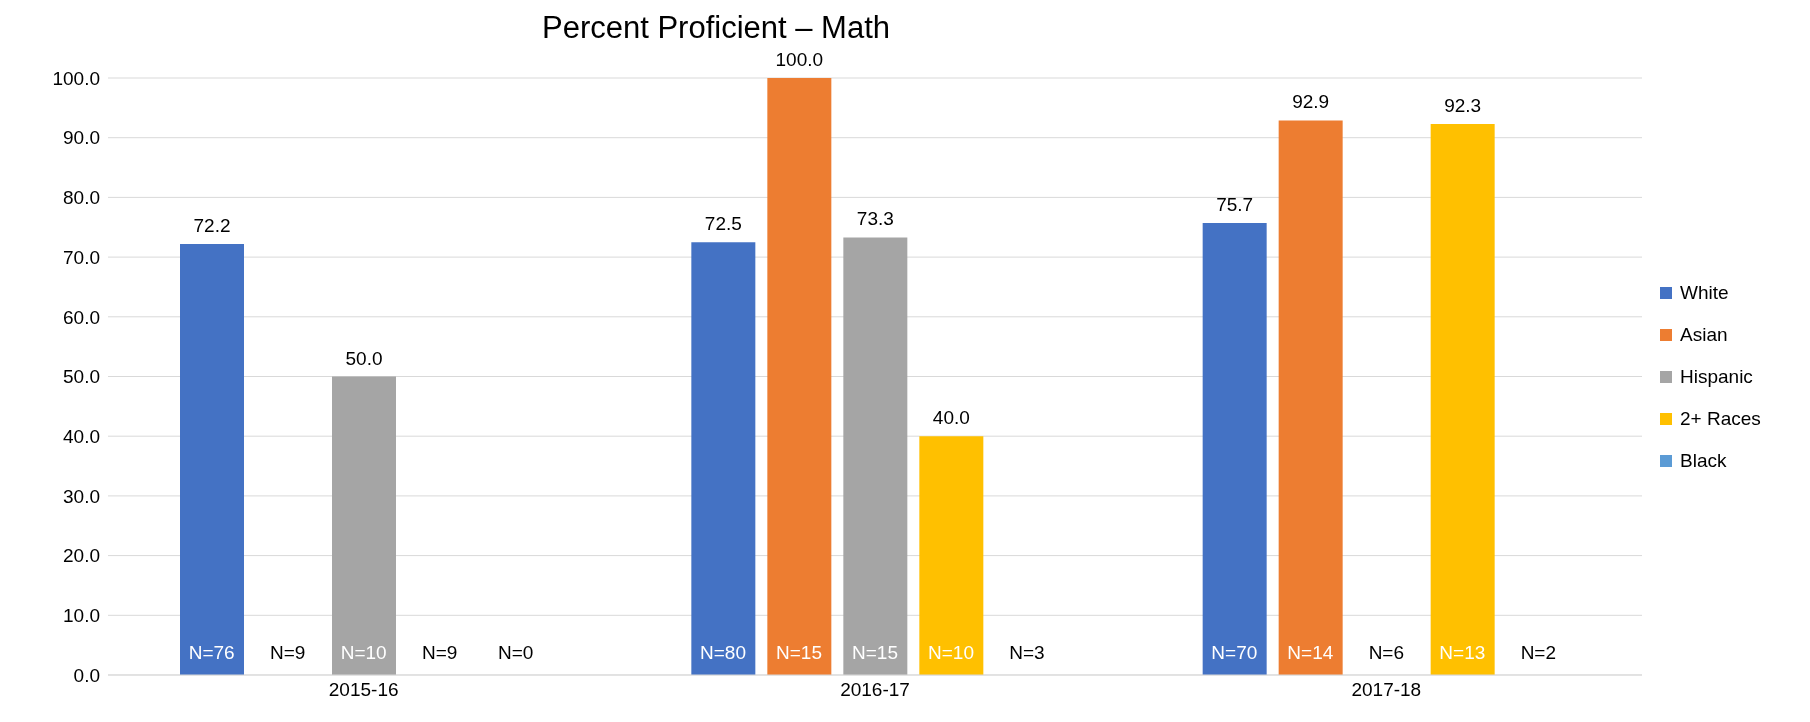 This screenshot has width=1810, height=722. I want to click on legend-label: Asian, so click(1704, 334).